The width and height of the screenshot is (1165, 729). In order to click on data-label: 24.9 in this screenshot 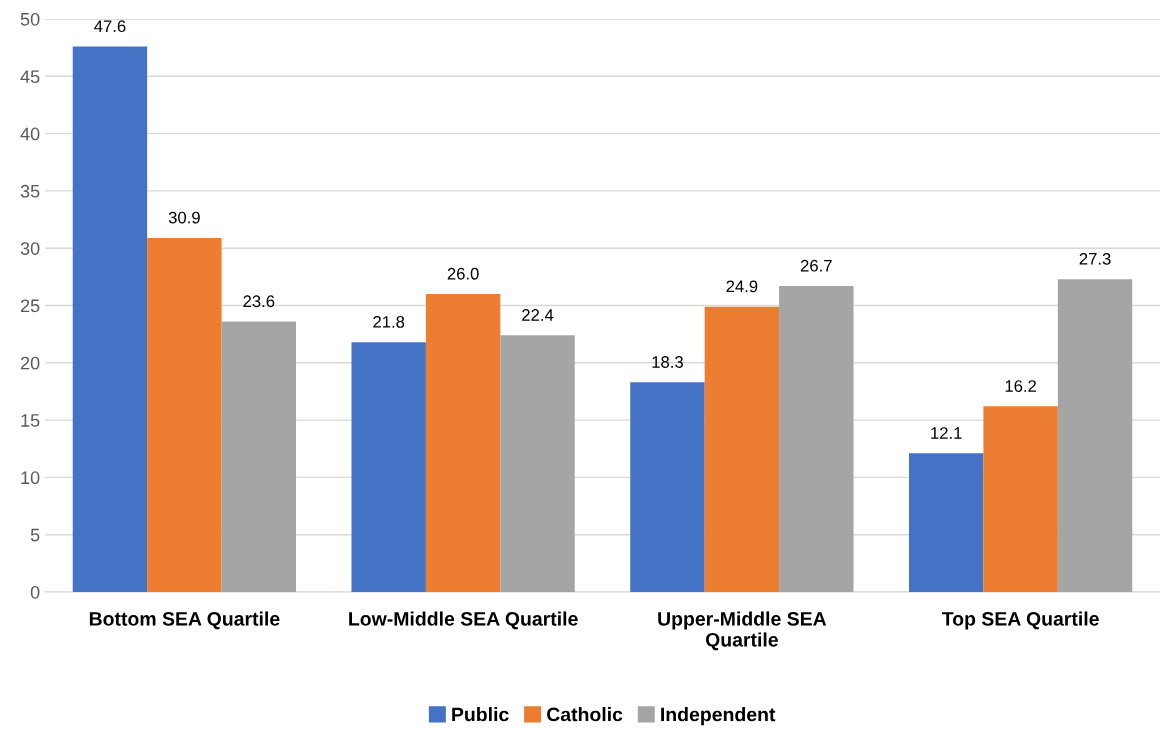, I will do `click(742, 286)`.